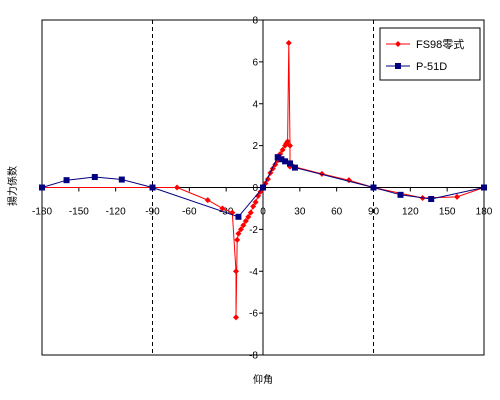 The image size is (500, 400). Describe the element at coordinates (253, 356) in the screenshot. I see `y-tick-label: -8` at that location.